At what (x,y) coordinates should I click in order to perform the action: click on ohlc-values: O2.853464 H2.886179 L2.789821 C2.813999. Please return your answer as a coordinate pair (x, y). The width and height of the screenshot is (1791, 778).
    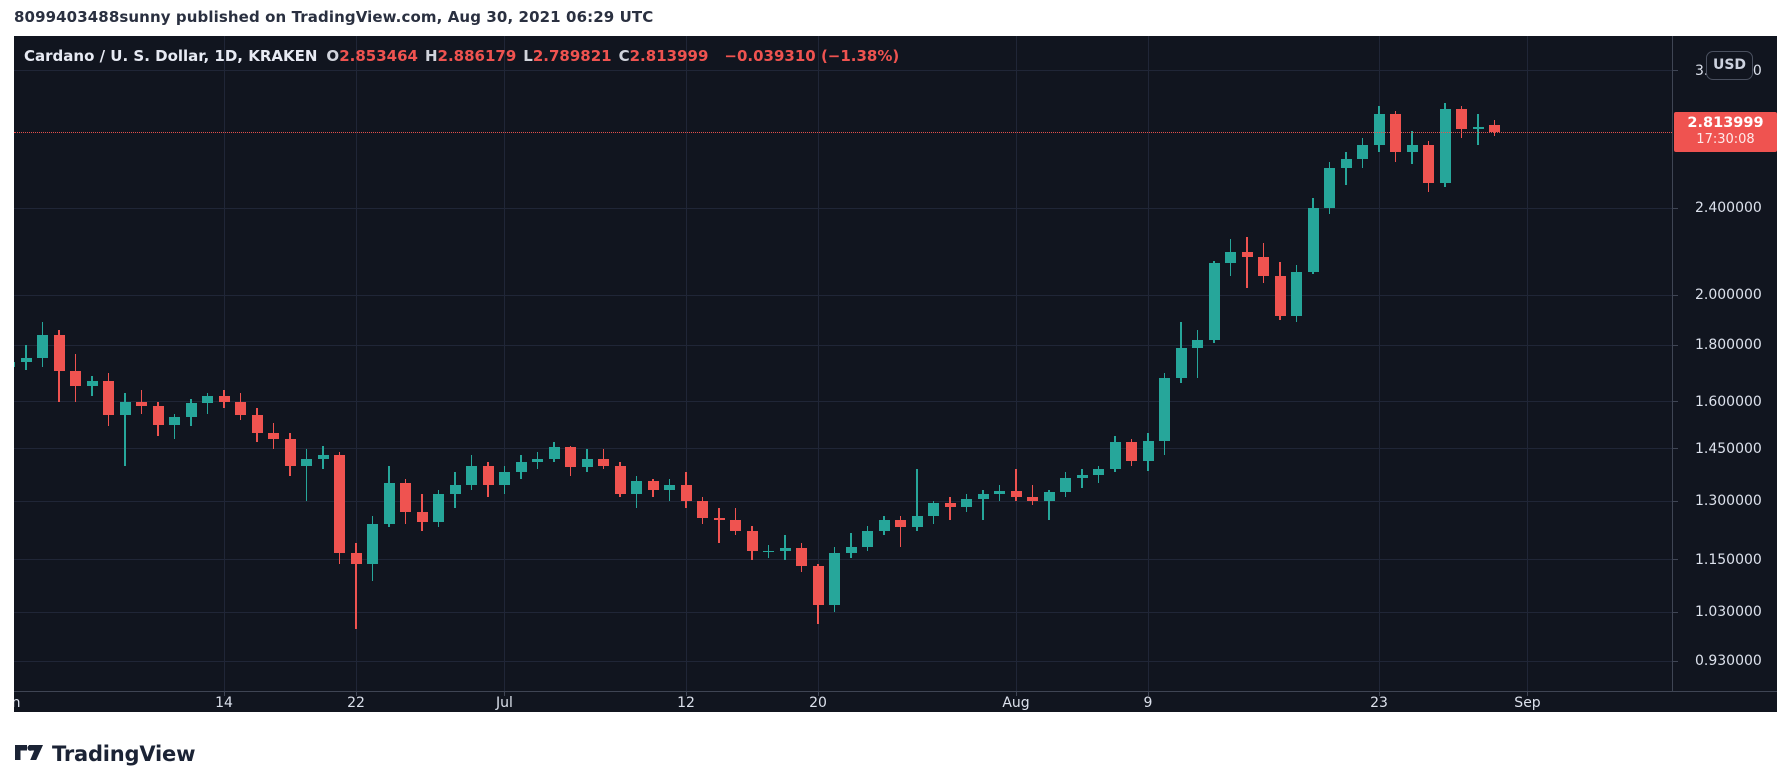
    Looking at the image, I should click on (520, 56).